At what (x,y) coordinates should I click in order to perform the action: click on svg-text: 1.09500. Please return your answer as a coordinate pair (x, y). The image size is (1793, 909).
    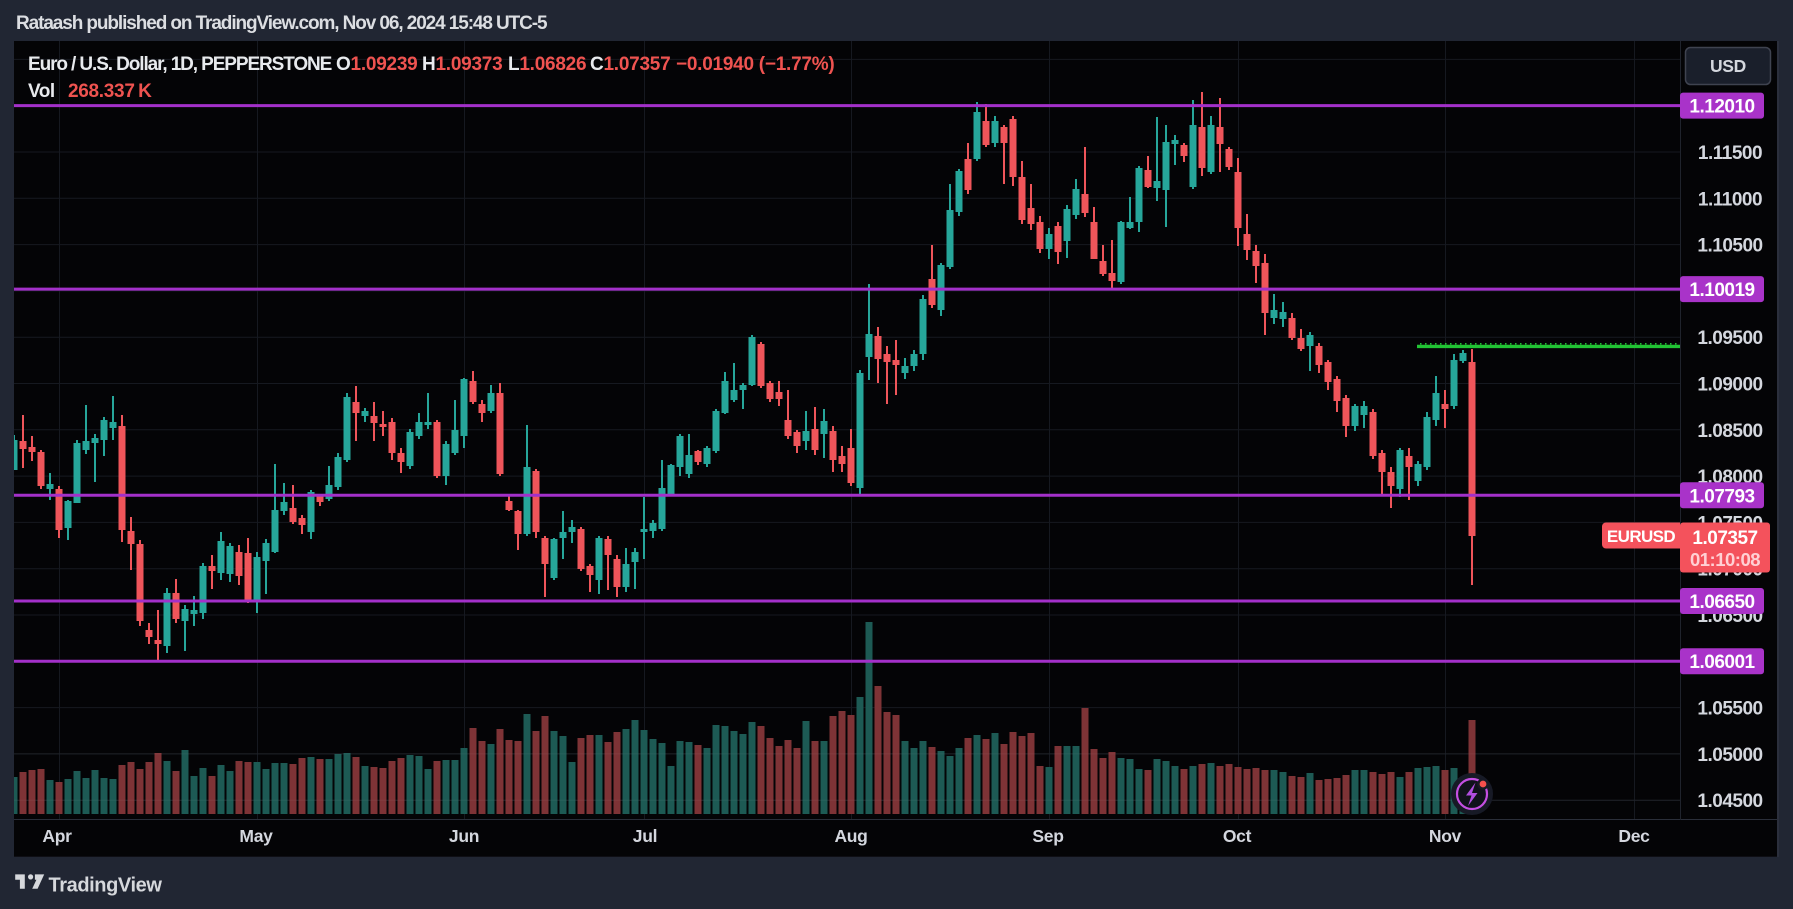
    Looking at the image, I should click on (1729, 338).